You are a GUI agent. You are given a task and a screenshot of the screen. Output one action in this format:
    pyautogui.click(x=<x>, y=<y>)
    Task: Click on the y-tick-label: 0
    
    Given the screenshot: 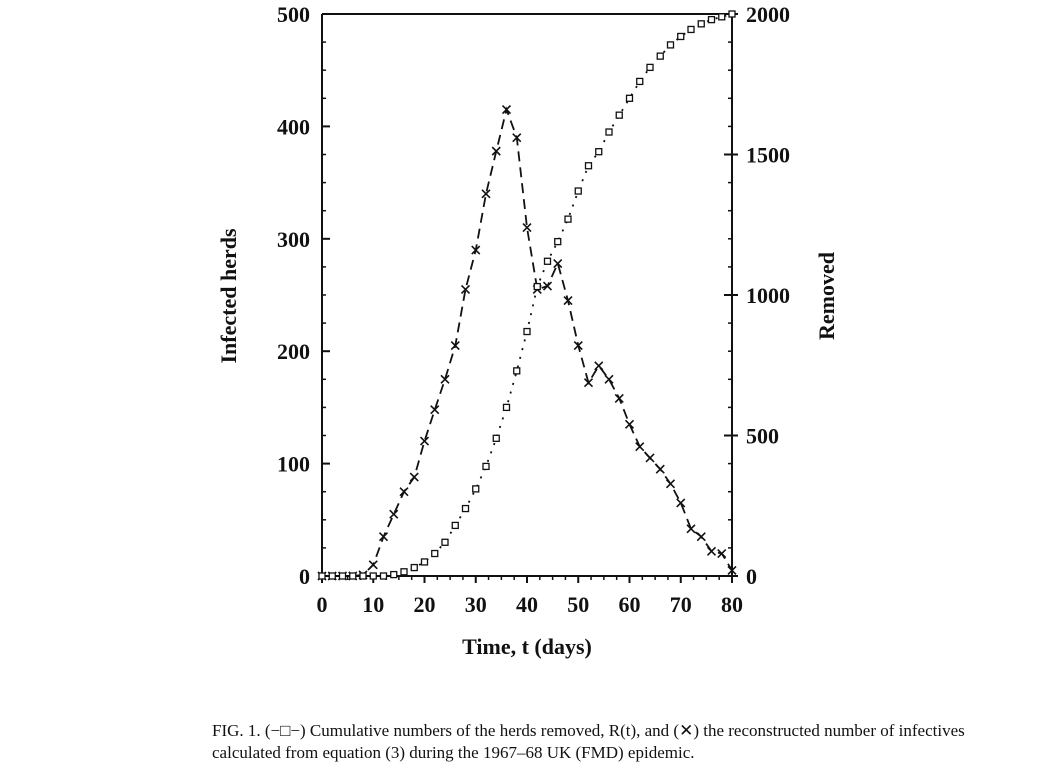 What is the action you would take?
    pyautogui.click(x=304, y=576)
    